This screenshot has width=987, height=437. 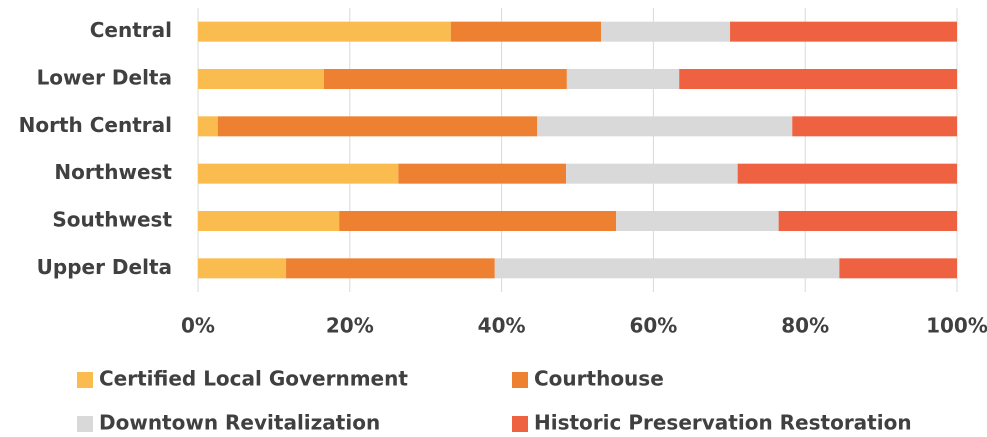 I want to click on y-tick-label: Central, so click(x=131, y=30).